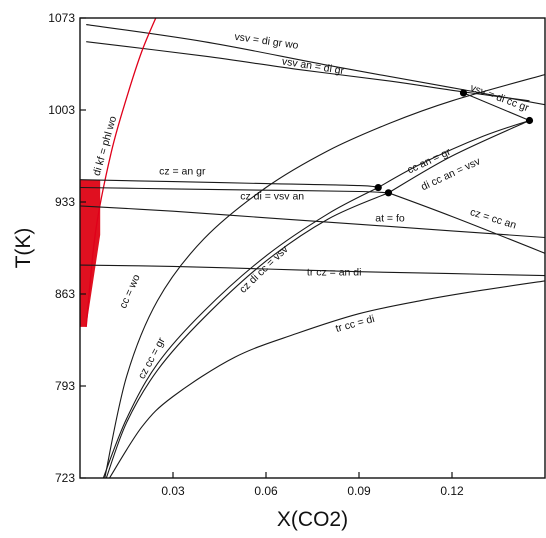 Image resolution: width=546 pixels, height=538 pixels. Describe the element at coordinates (453, 153) in the screenshot. I see `curve-cc-an-gr` at that location.